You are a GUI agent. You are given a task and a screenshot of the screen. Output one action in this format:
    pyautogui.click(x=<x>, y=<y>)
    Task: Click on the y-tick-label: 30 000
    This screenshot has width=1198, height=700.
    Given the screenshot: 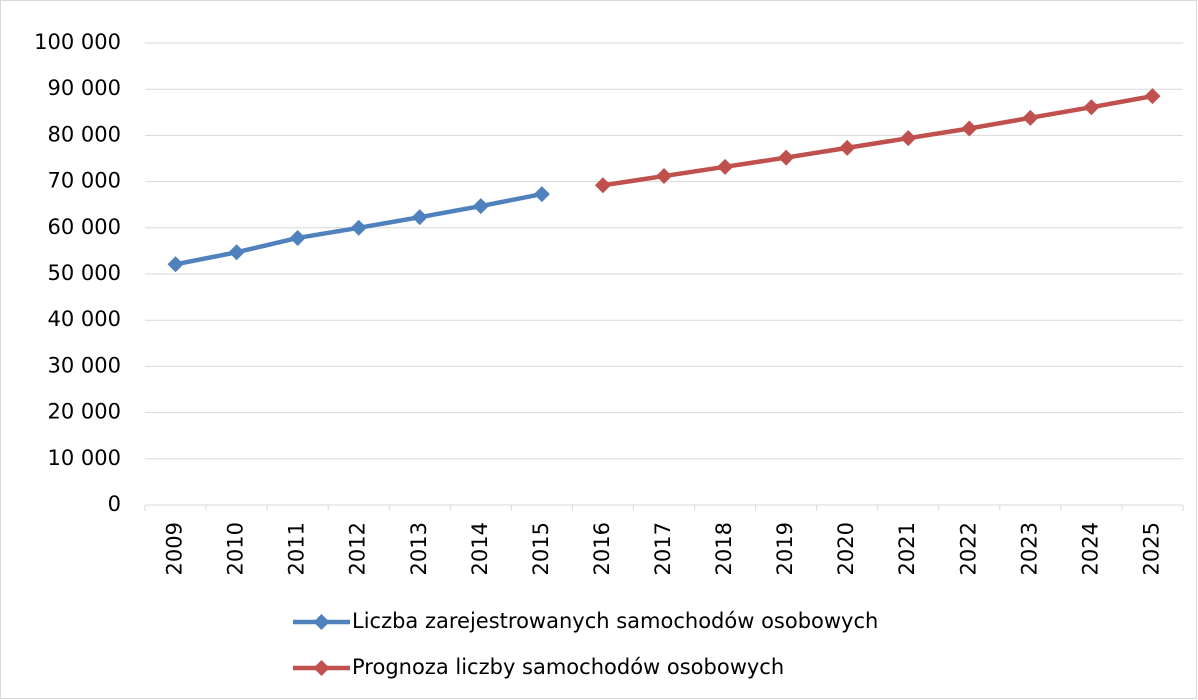 What is the action you would take?
    pyautogui.click(x=84, y=365)
    